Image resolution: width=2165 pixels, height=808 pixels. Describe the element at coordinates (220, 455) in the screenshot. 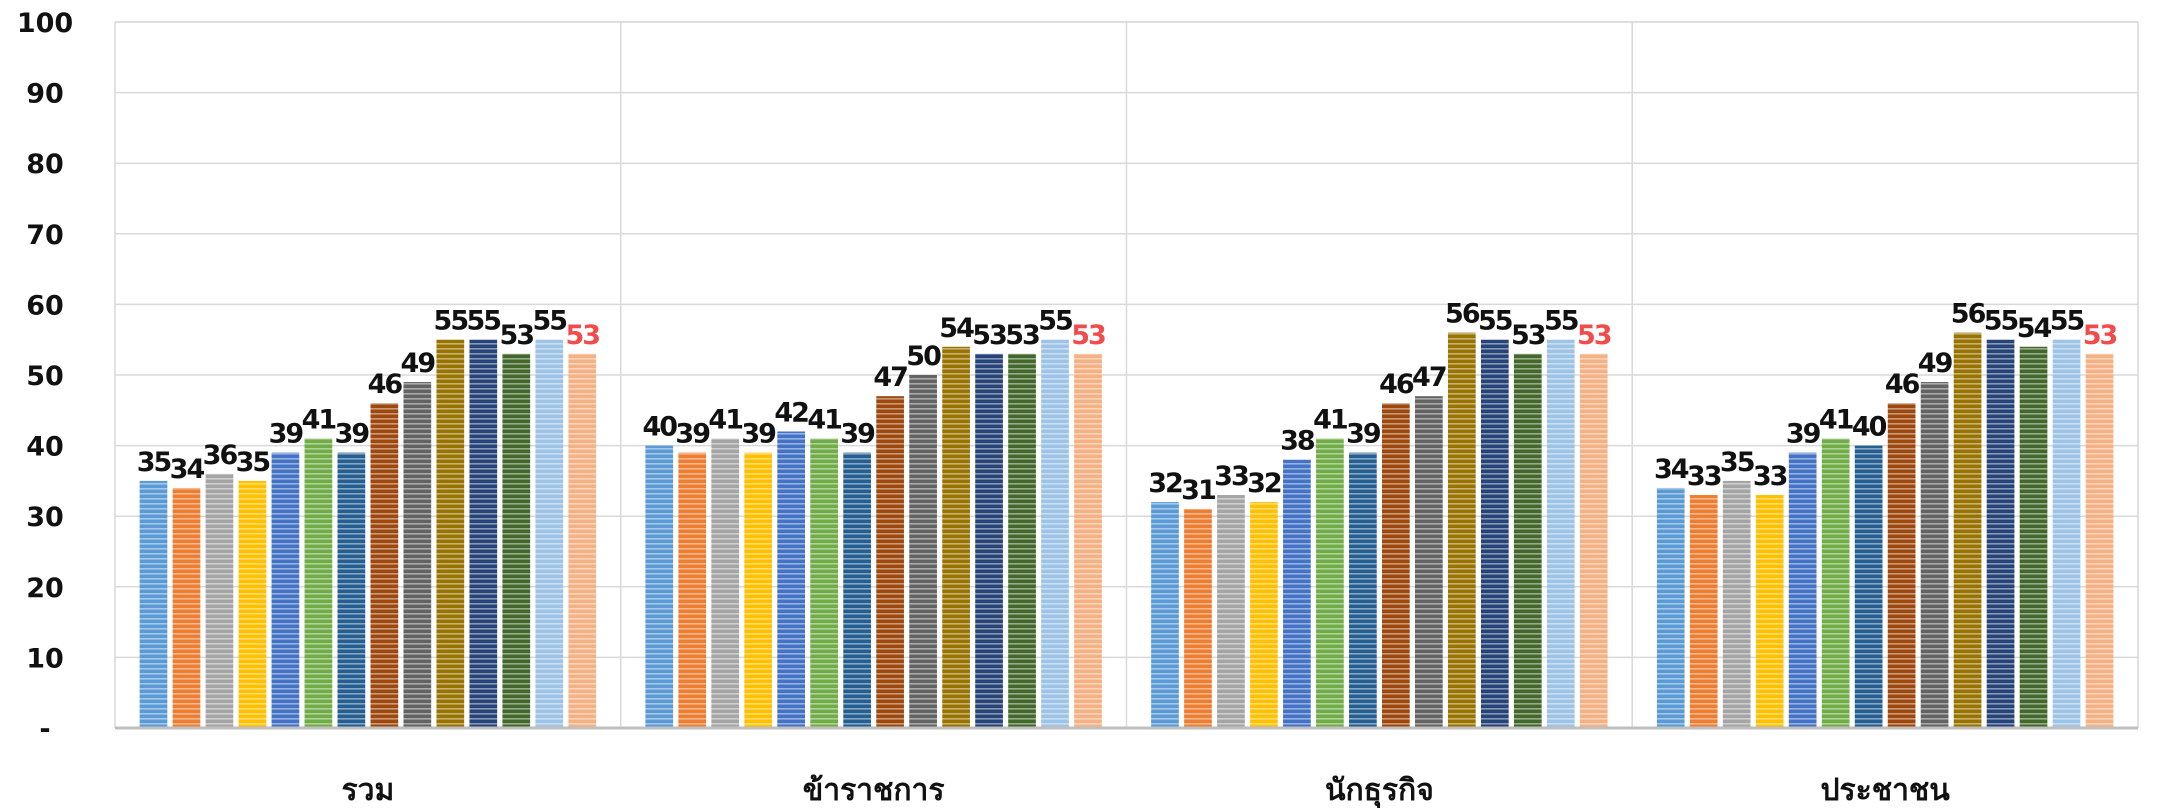

I see `data-label: 36` at that location.